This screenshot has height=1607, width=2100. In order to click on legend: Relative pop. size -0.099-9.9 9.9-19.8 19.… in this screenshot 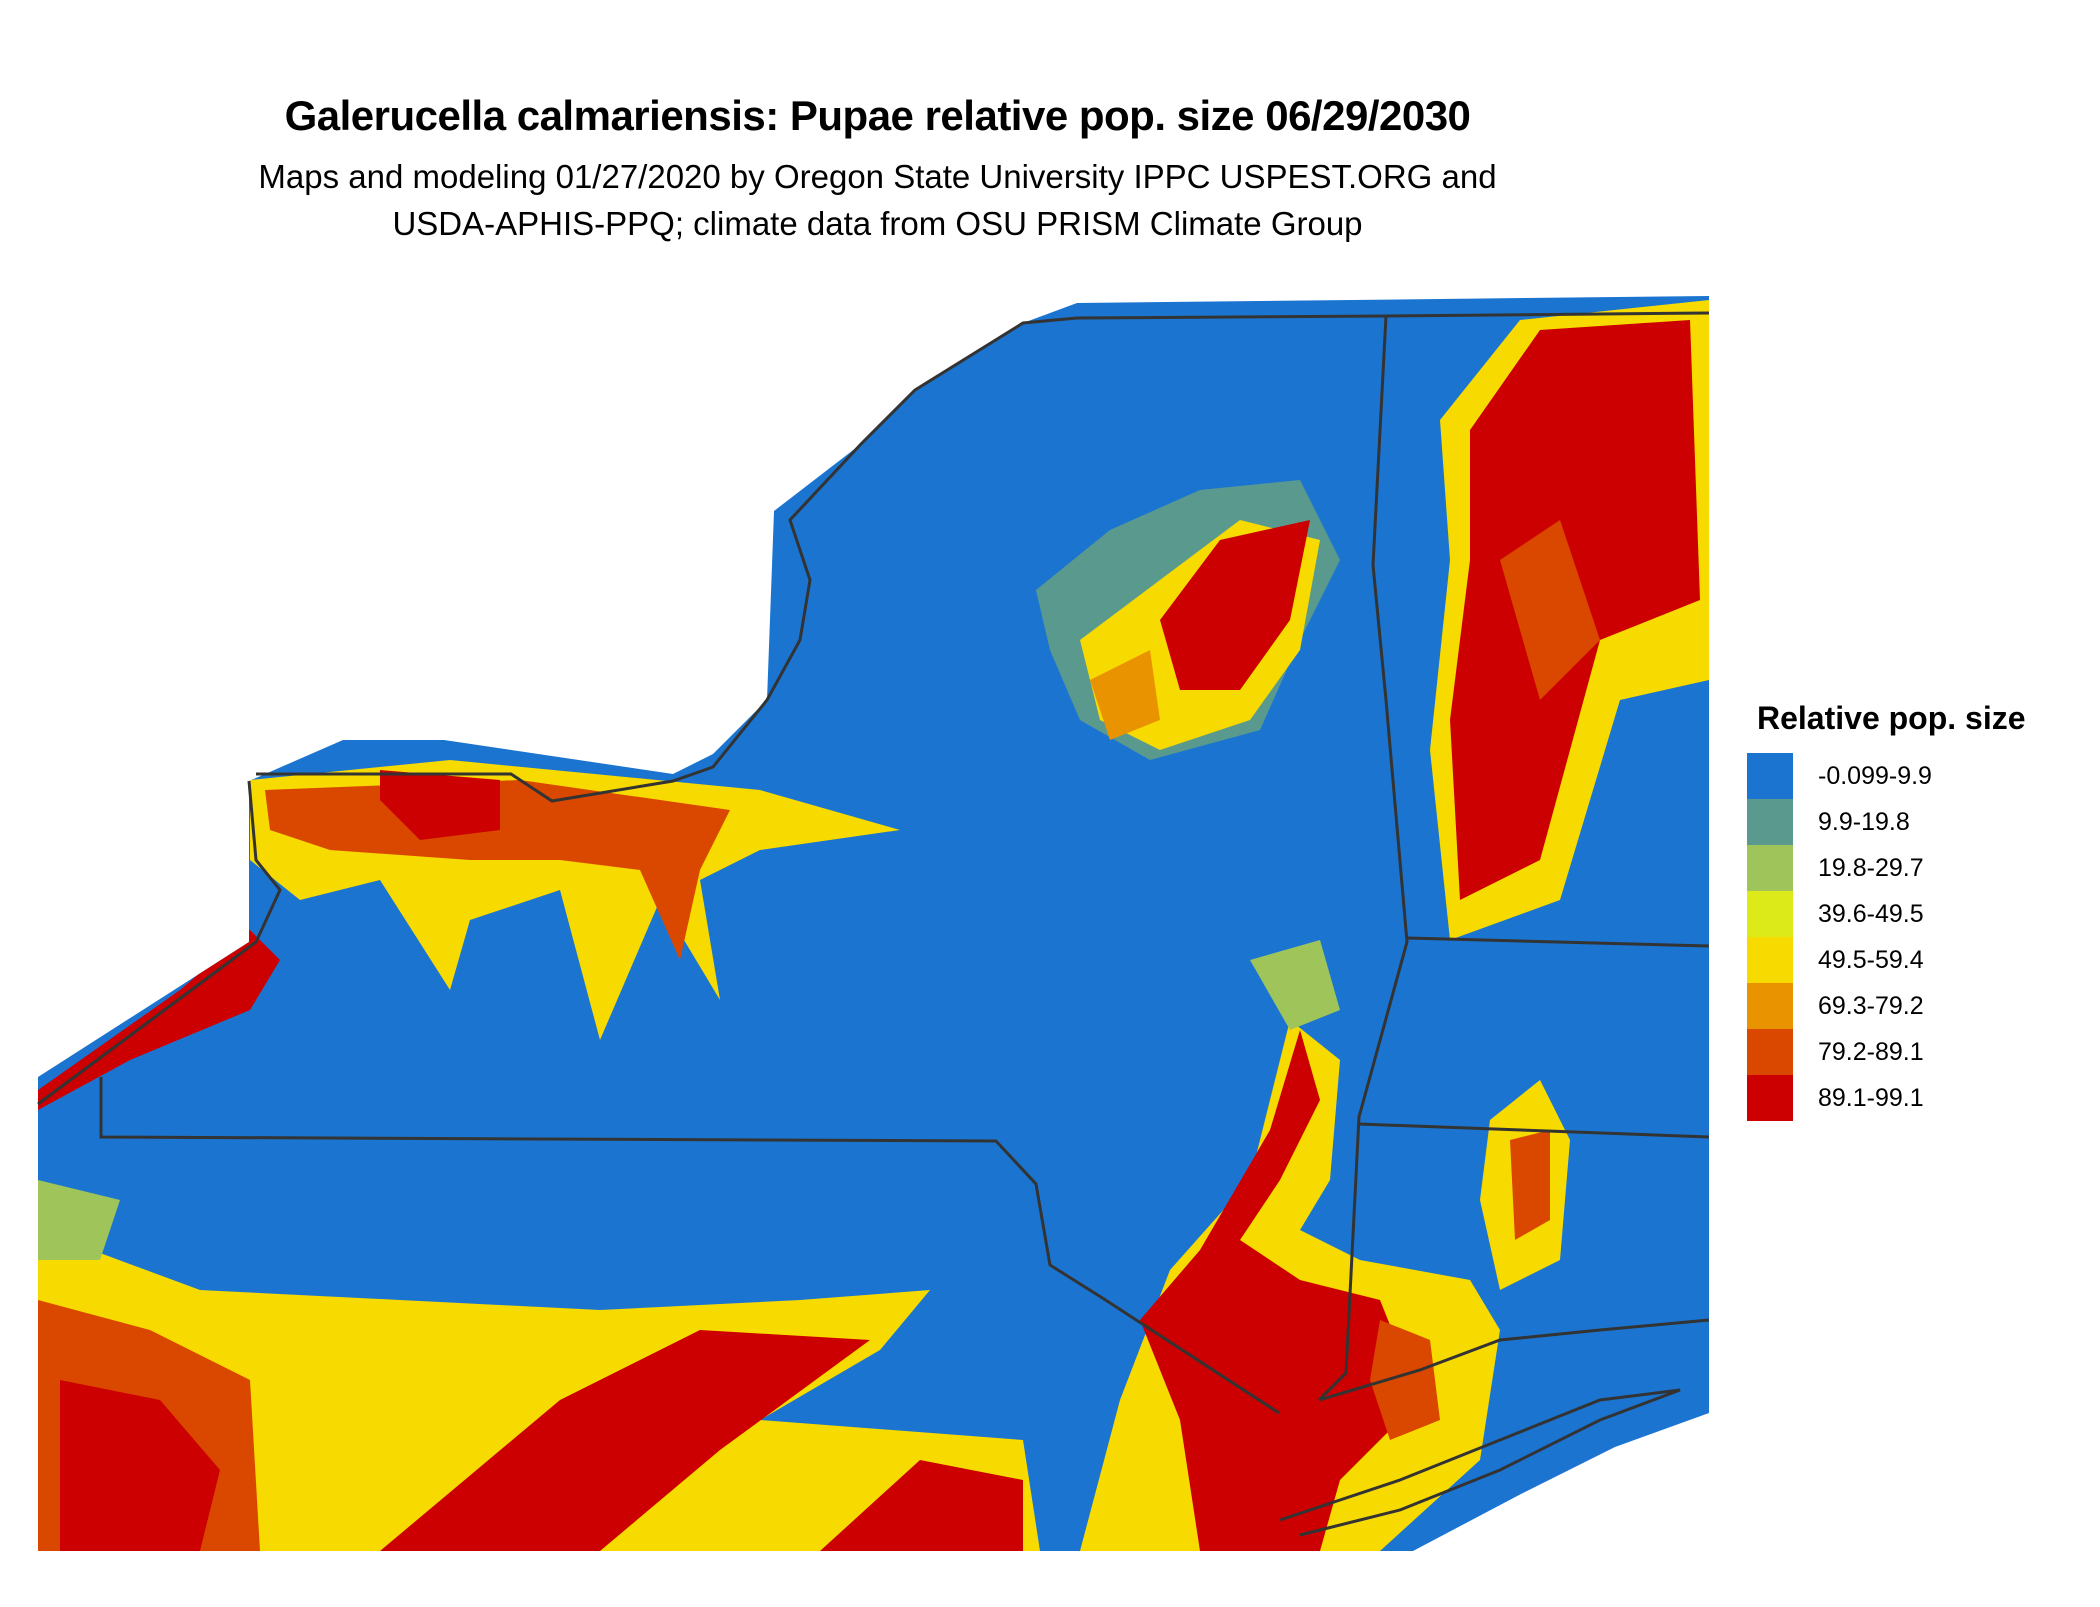, I will do `click(1886, 910)`.